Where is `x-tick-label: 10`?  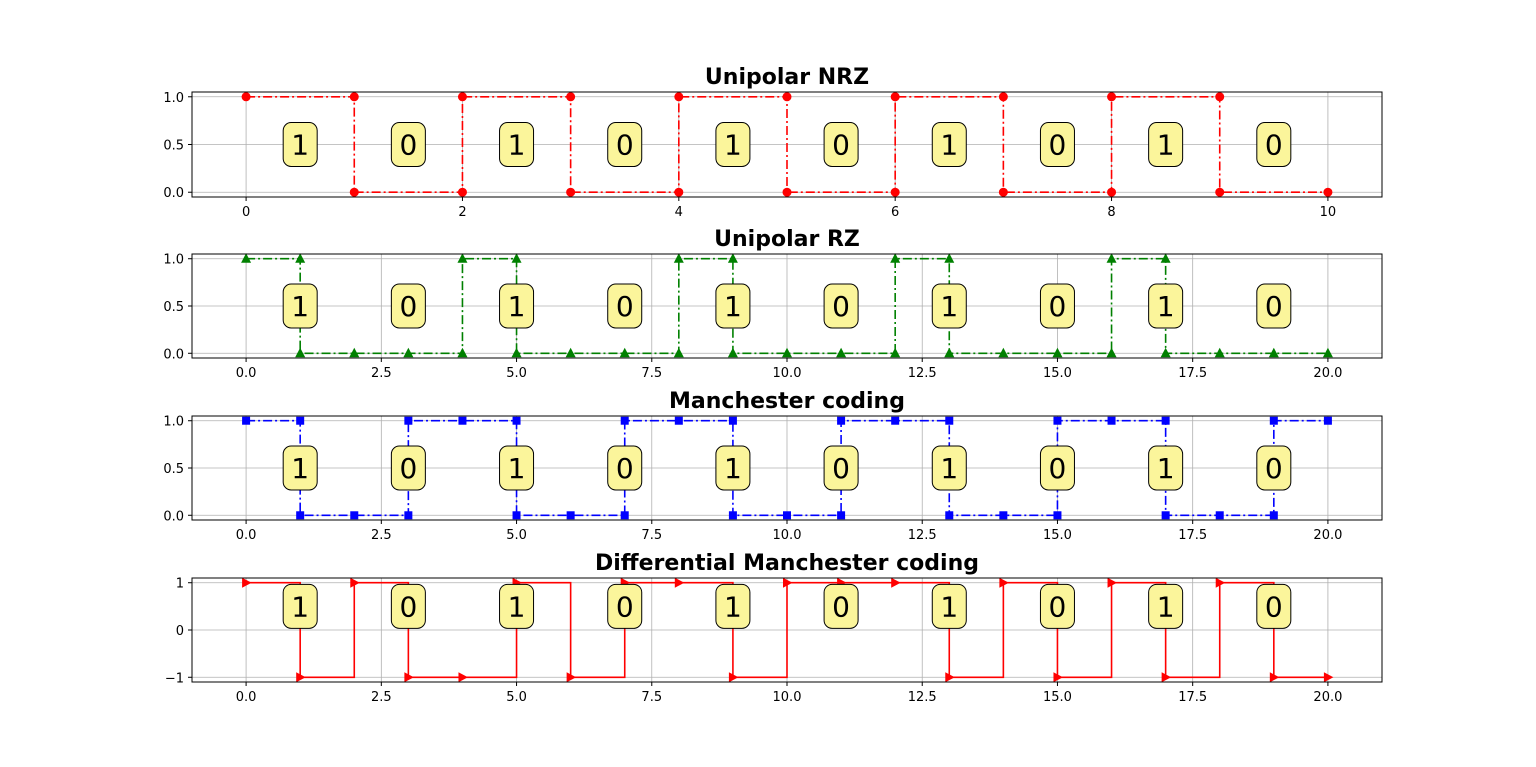 x-tick-label: 10 is located at coordinates (1328, 212).